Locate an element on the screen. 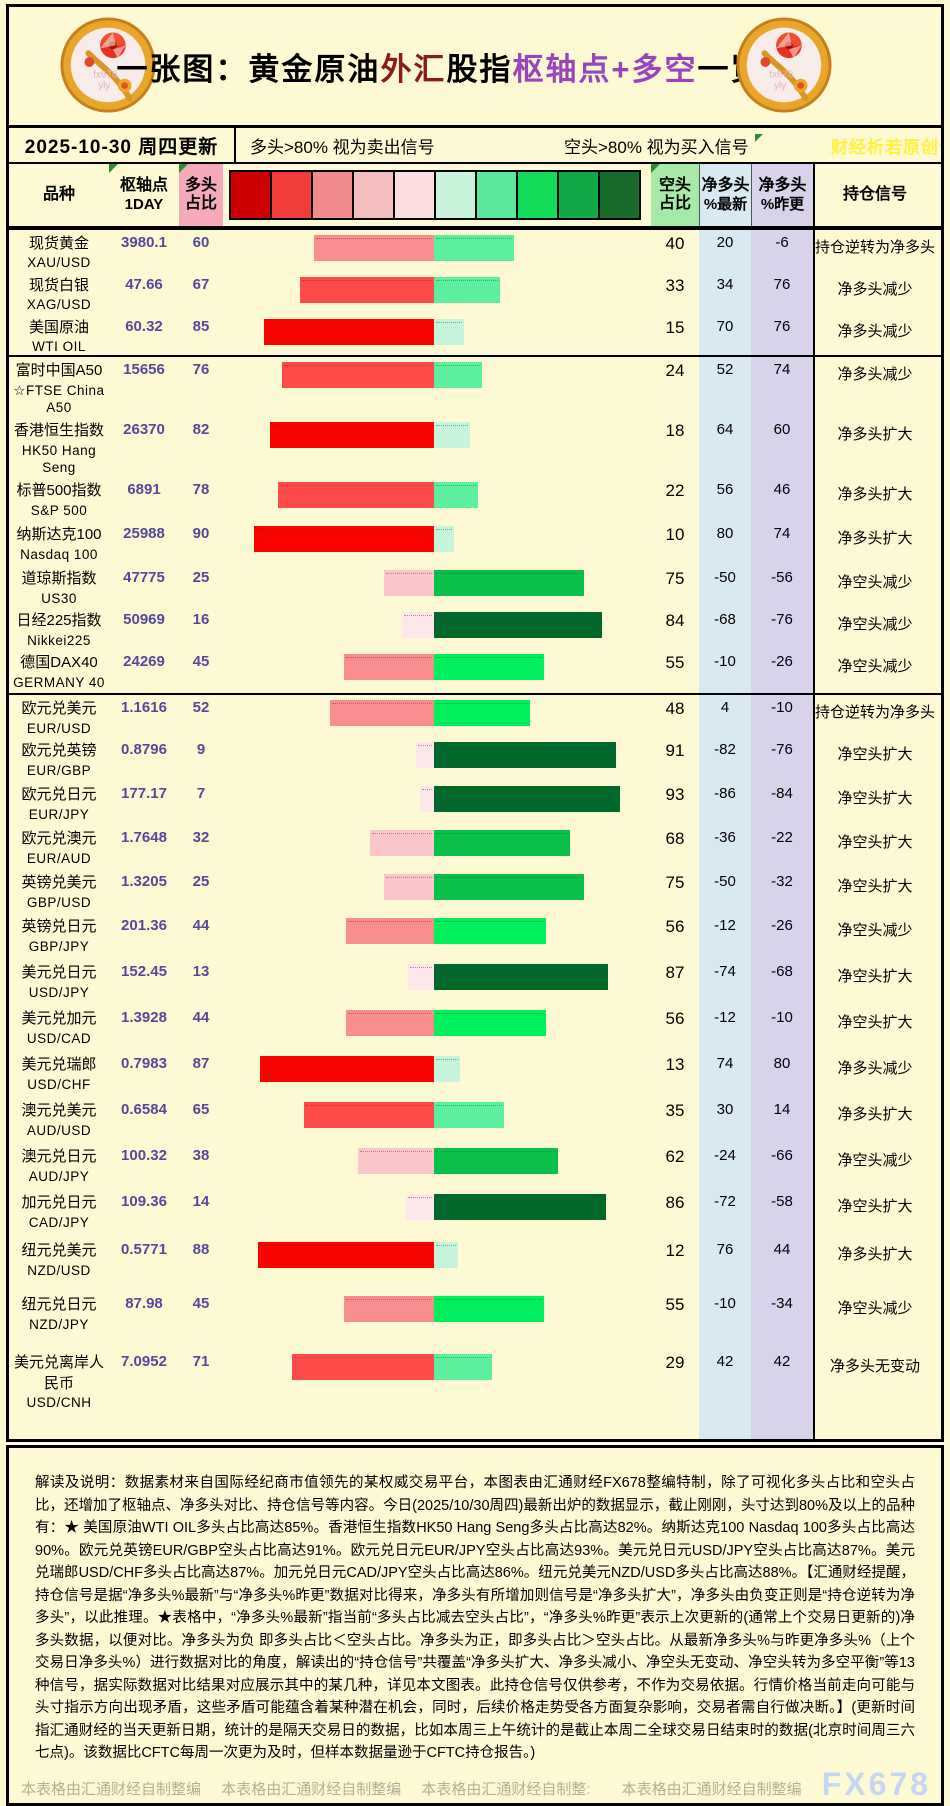 This screenshot has width=950, height=1806. symbol-name-en: Nikkei225 is located at coordinates (59, 640).